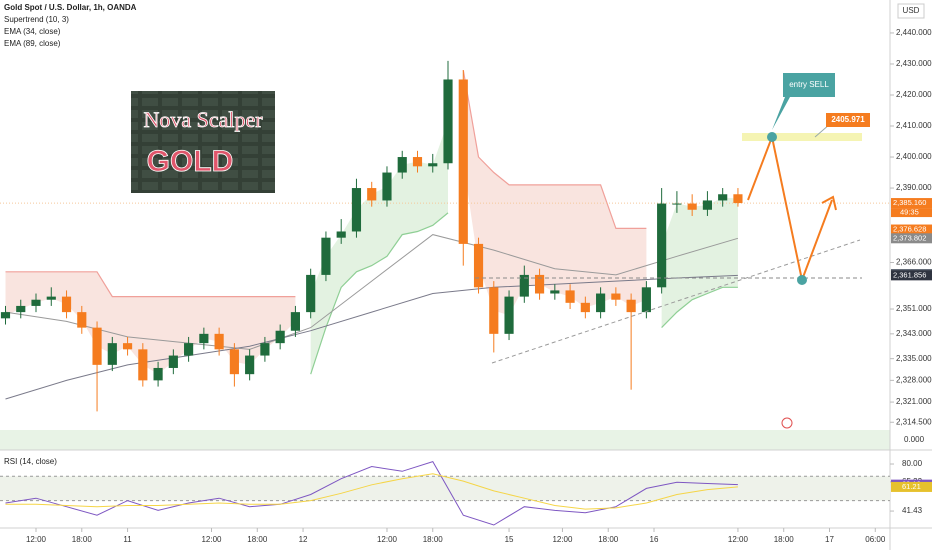 Image resolution: width=932 pixels, height=550 pixels. Describe the element at coordinates (914, 379) in the screenshot. I see `y-tick-label: 2,328.000` at that location.